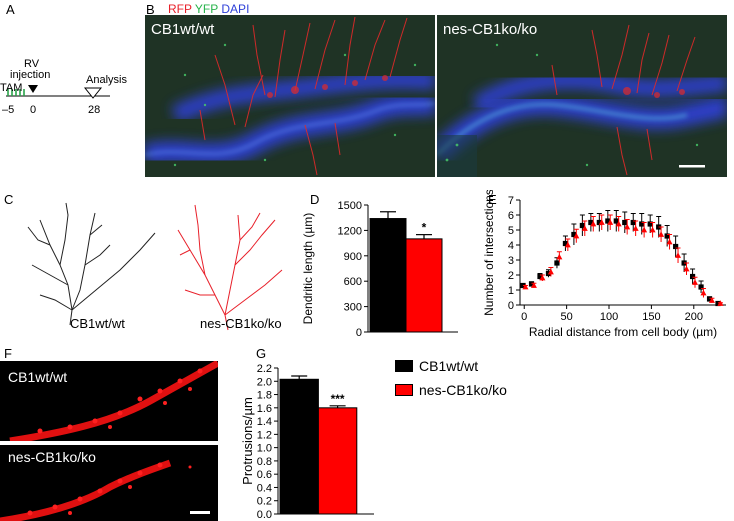  Describe the element at coordinates (651, 317) in the screenshot. I see `chart-e-xtick-label-3: 150` at that location.